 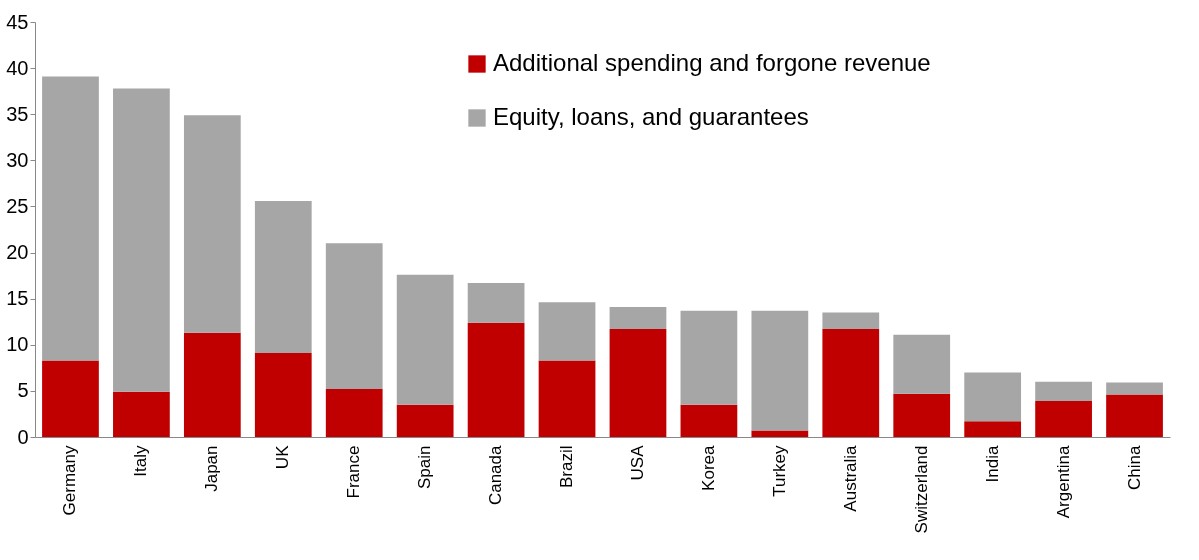 I want to click on y-tick-label: 5, so click(x=23, y=390).